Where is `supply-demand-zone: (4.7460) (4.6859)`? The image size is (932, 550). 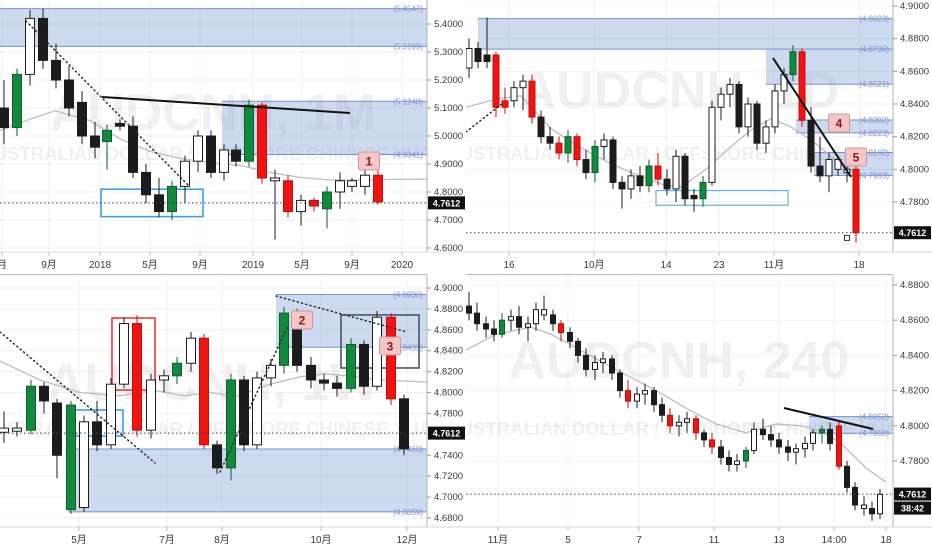
supply-demand-zone: (4.7460) (4.6859) is located at coordinates (247, 481).